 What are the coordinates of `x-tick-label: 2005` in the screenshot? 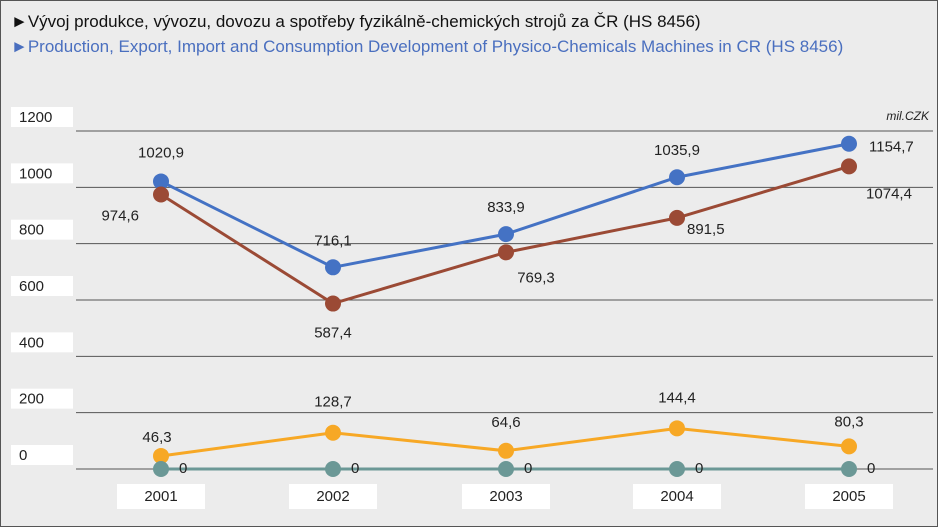 It's located at (848, 496).